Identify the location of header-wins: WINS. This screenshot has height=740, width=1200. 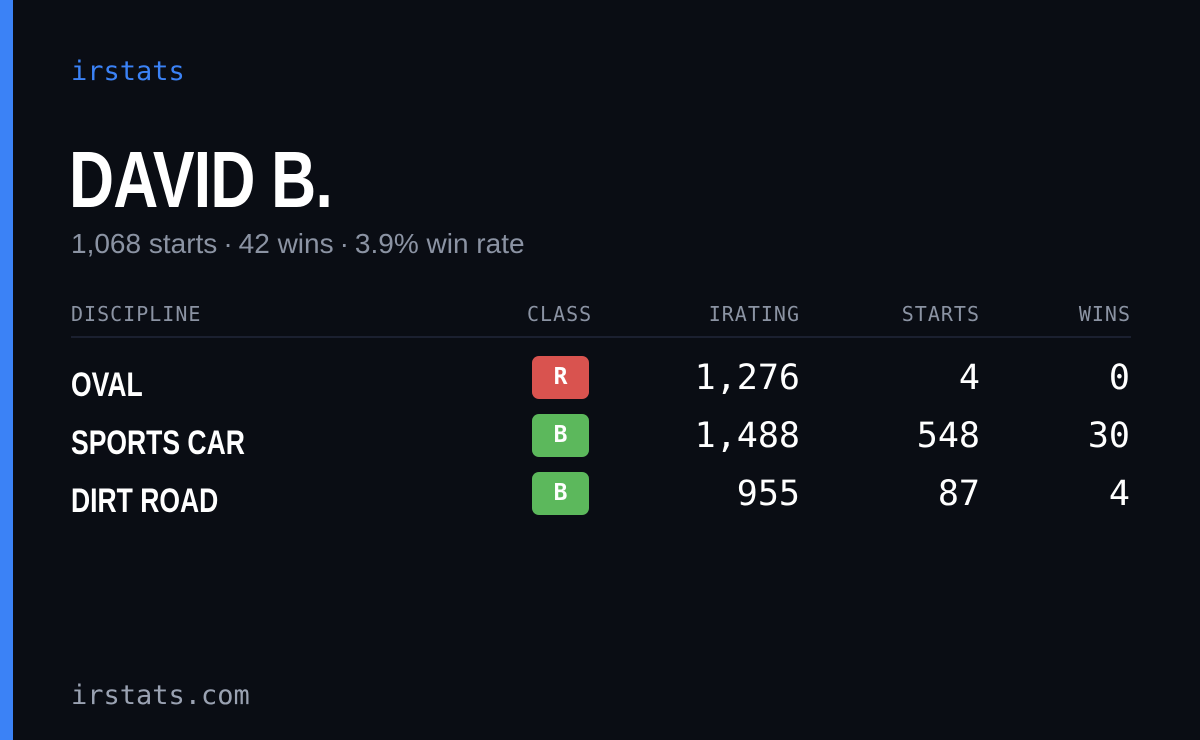
(1104, 314).